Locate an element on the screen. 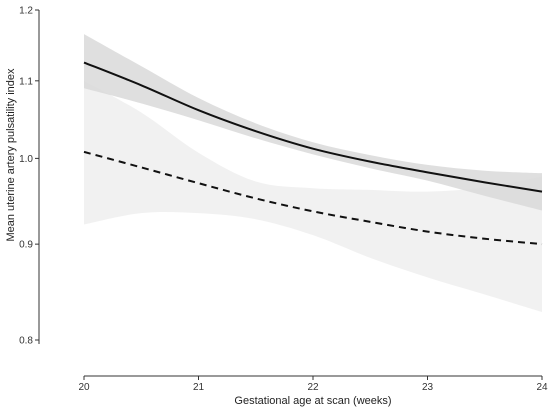 Image resolution: width=550 pixels, height=408 pixels. y-tick-label: 1.2 is located at coordinates (26, 11).